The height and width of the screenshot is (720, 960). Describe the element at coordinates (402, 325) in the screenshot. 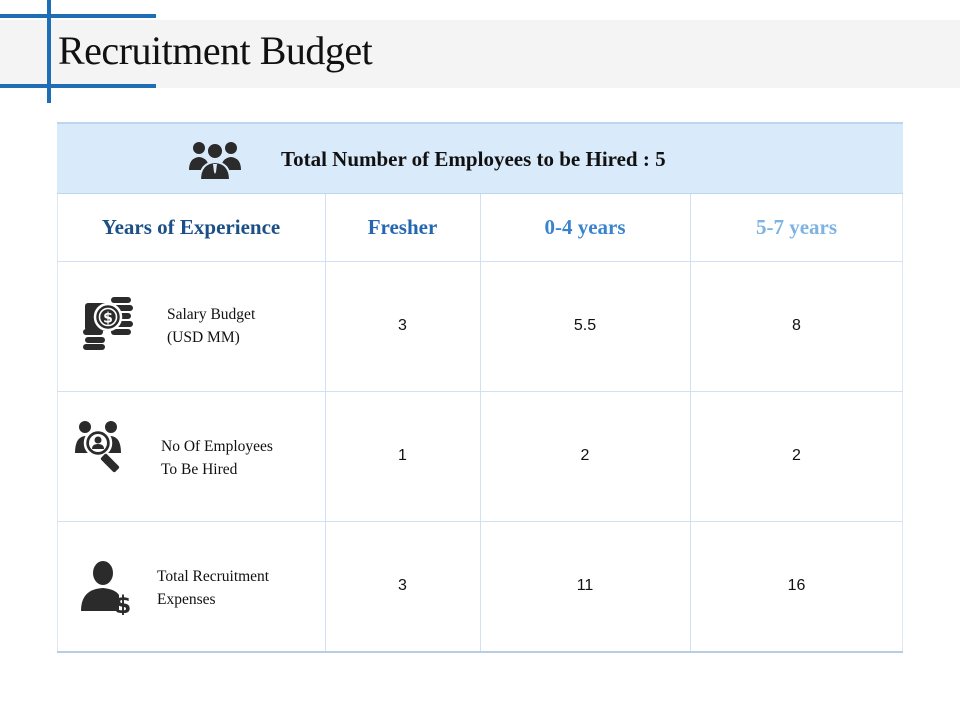

I see `cell-salary-fresher: 3` at that location.